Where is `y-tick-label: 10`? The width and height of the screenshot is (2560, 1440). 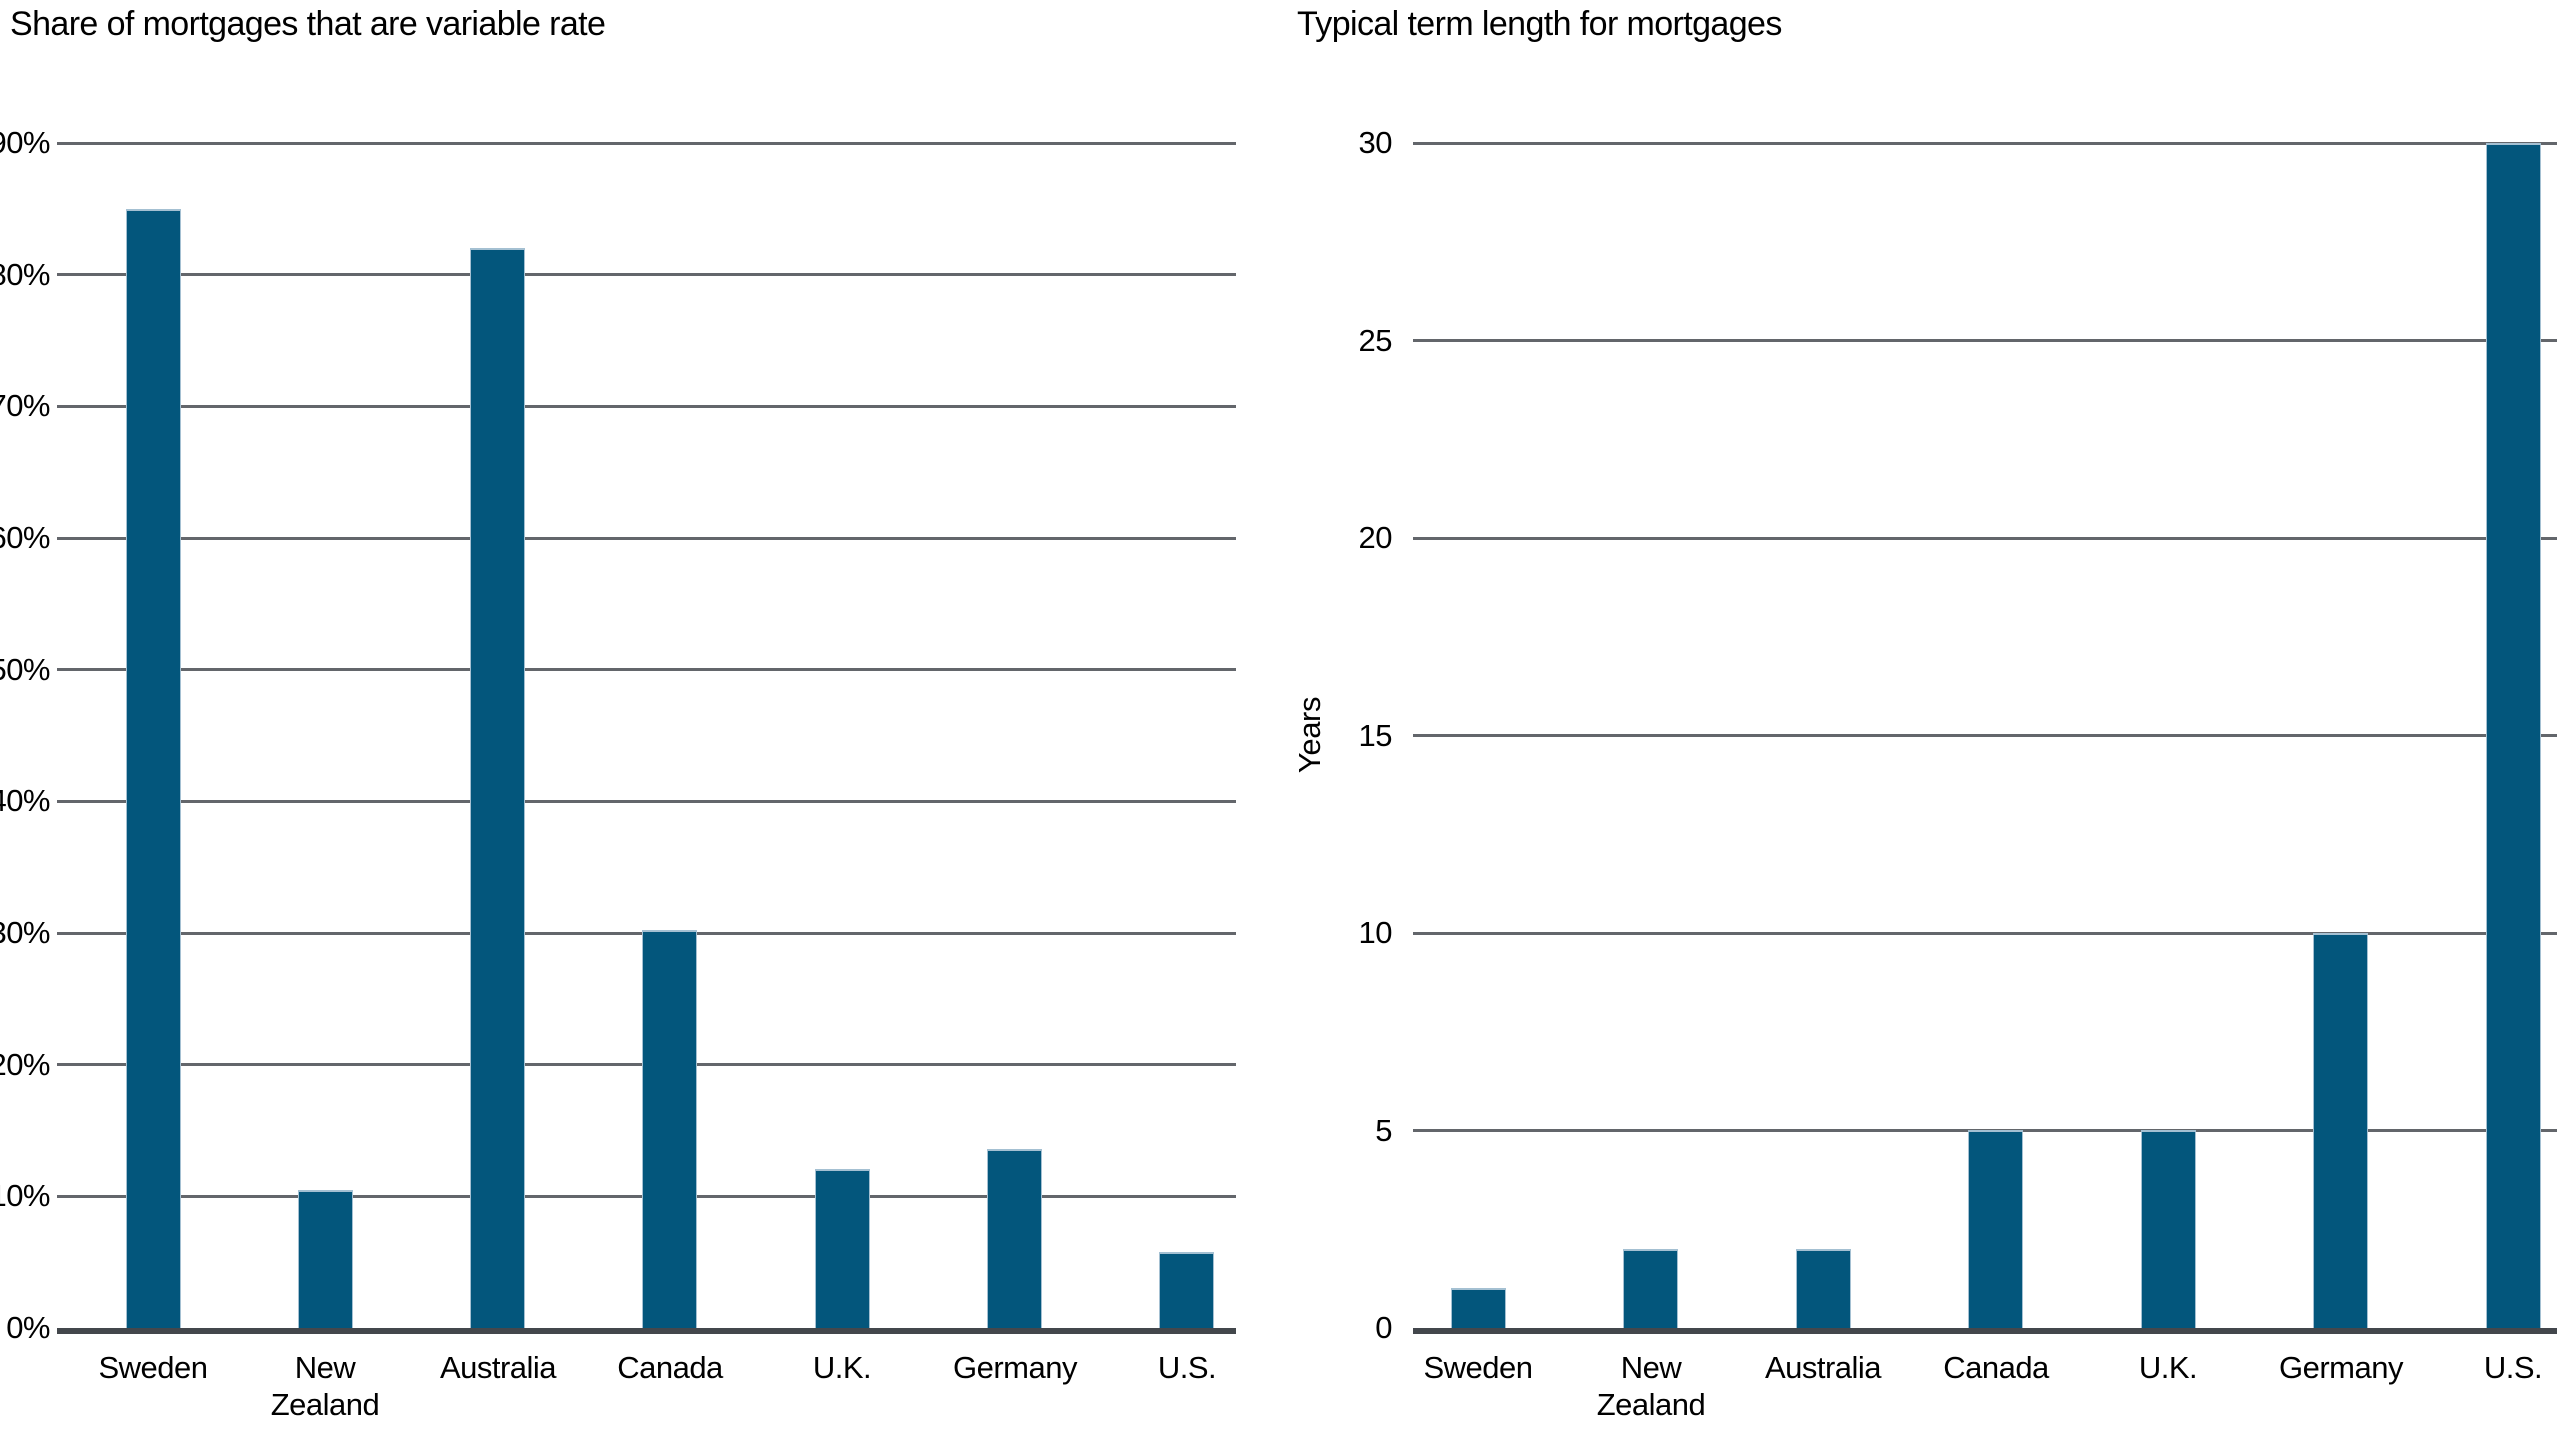
y-tick-label: 10 is located at coordinates (1375, 932).